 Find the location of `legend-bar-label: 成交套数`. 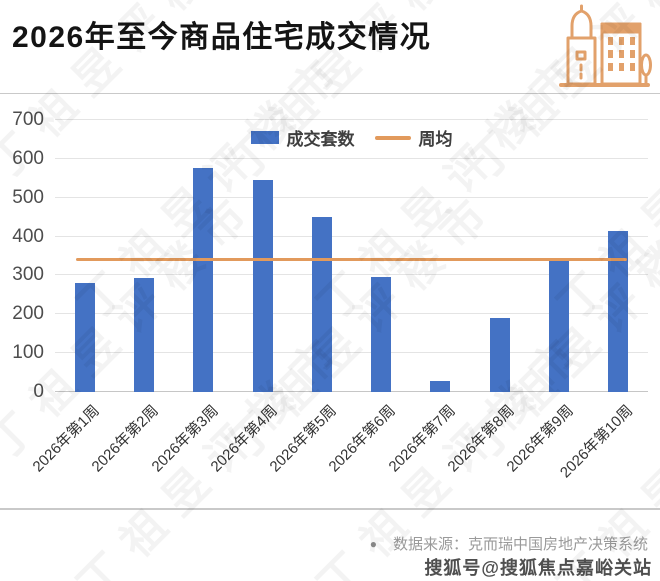

legend-bar-label: 成交套数 is located at coordinates (320, 139).